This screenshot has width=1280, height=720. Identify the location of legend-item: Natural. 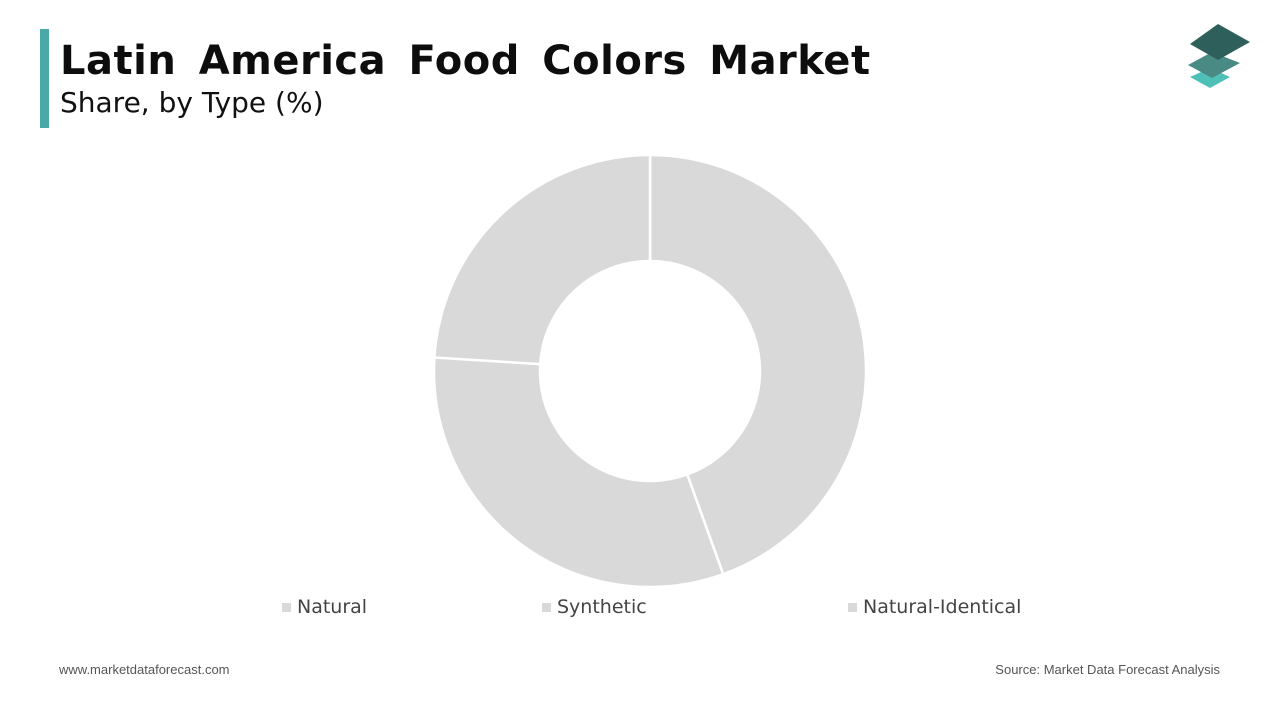
(324, 607).